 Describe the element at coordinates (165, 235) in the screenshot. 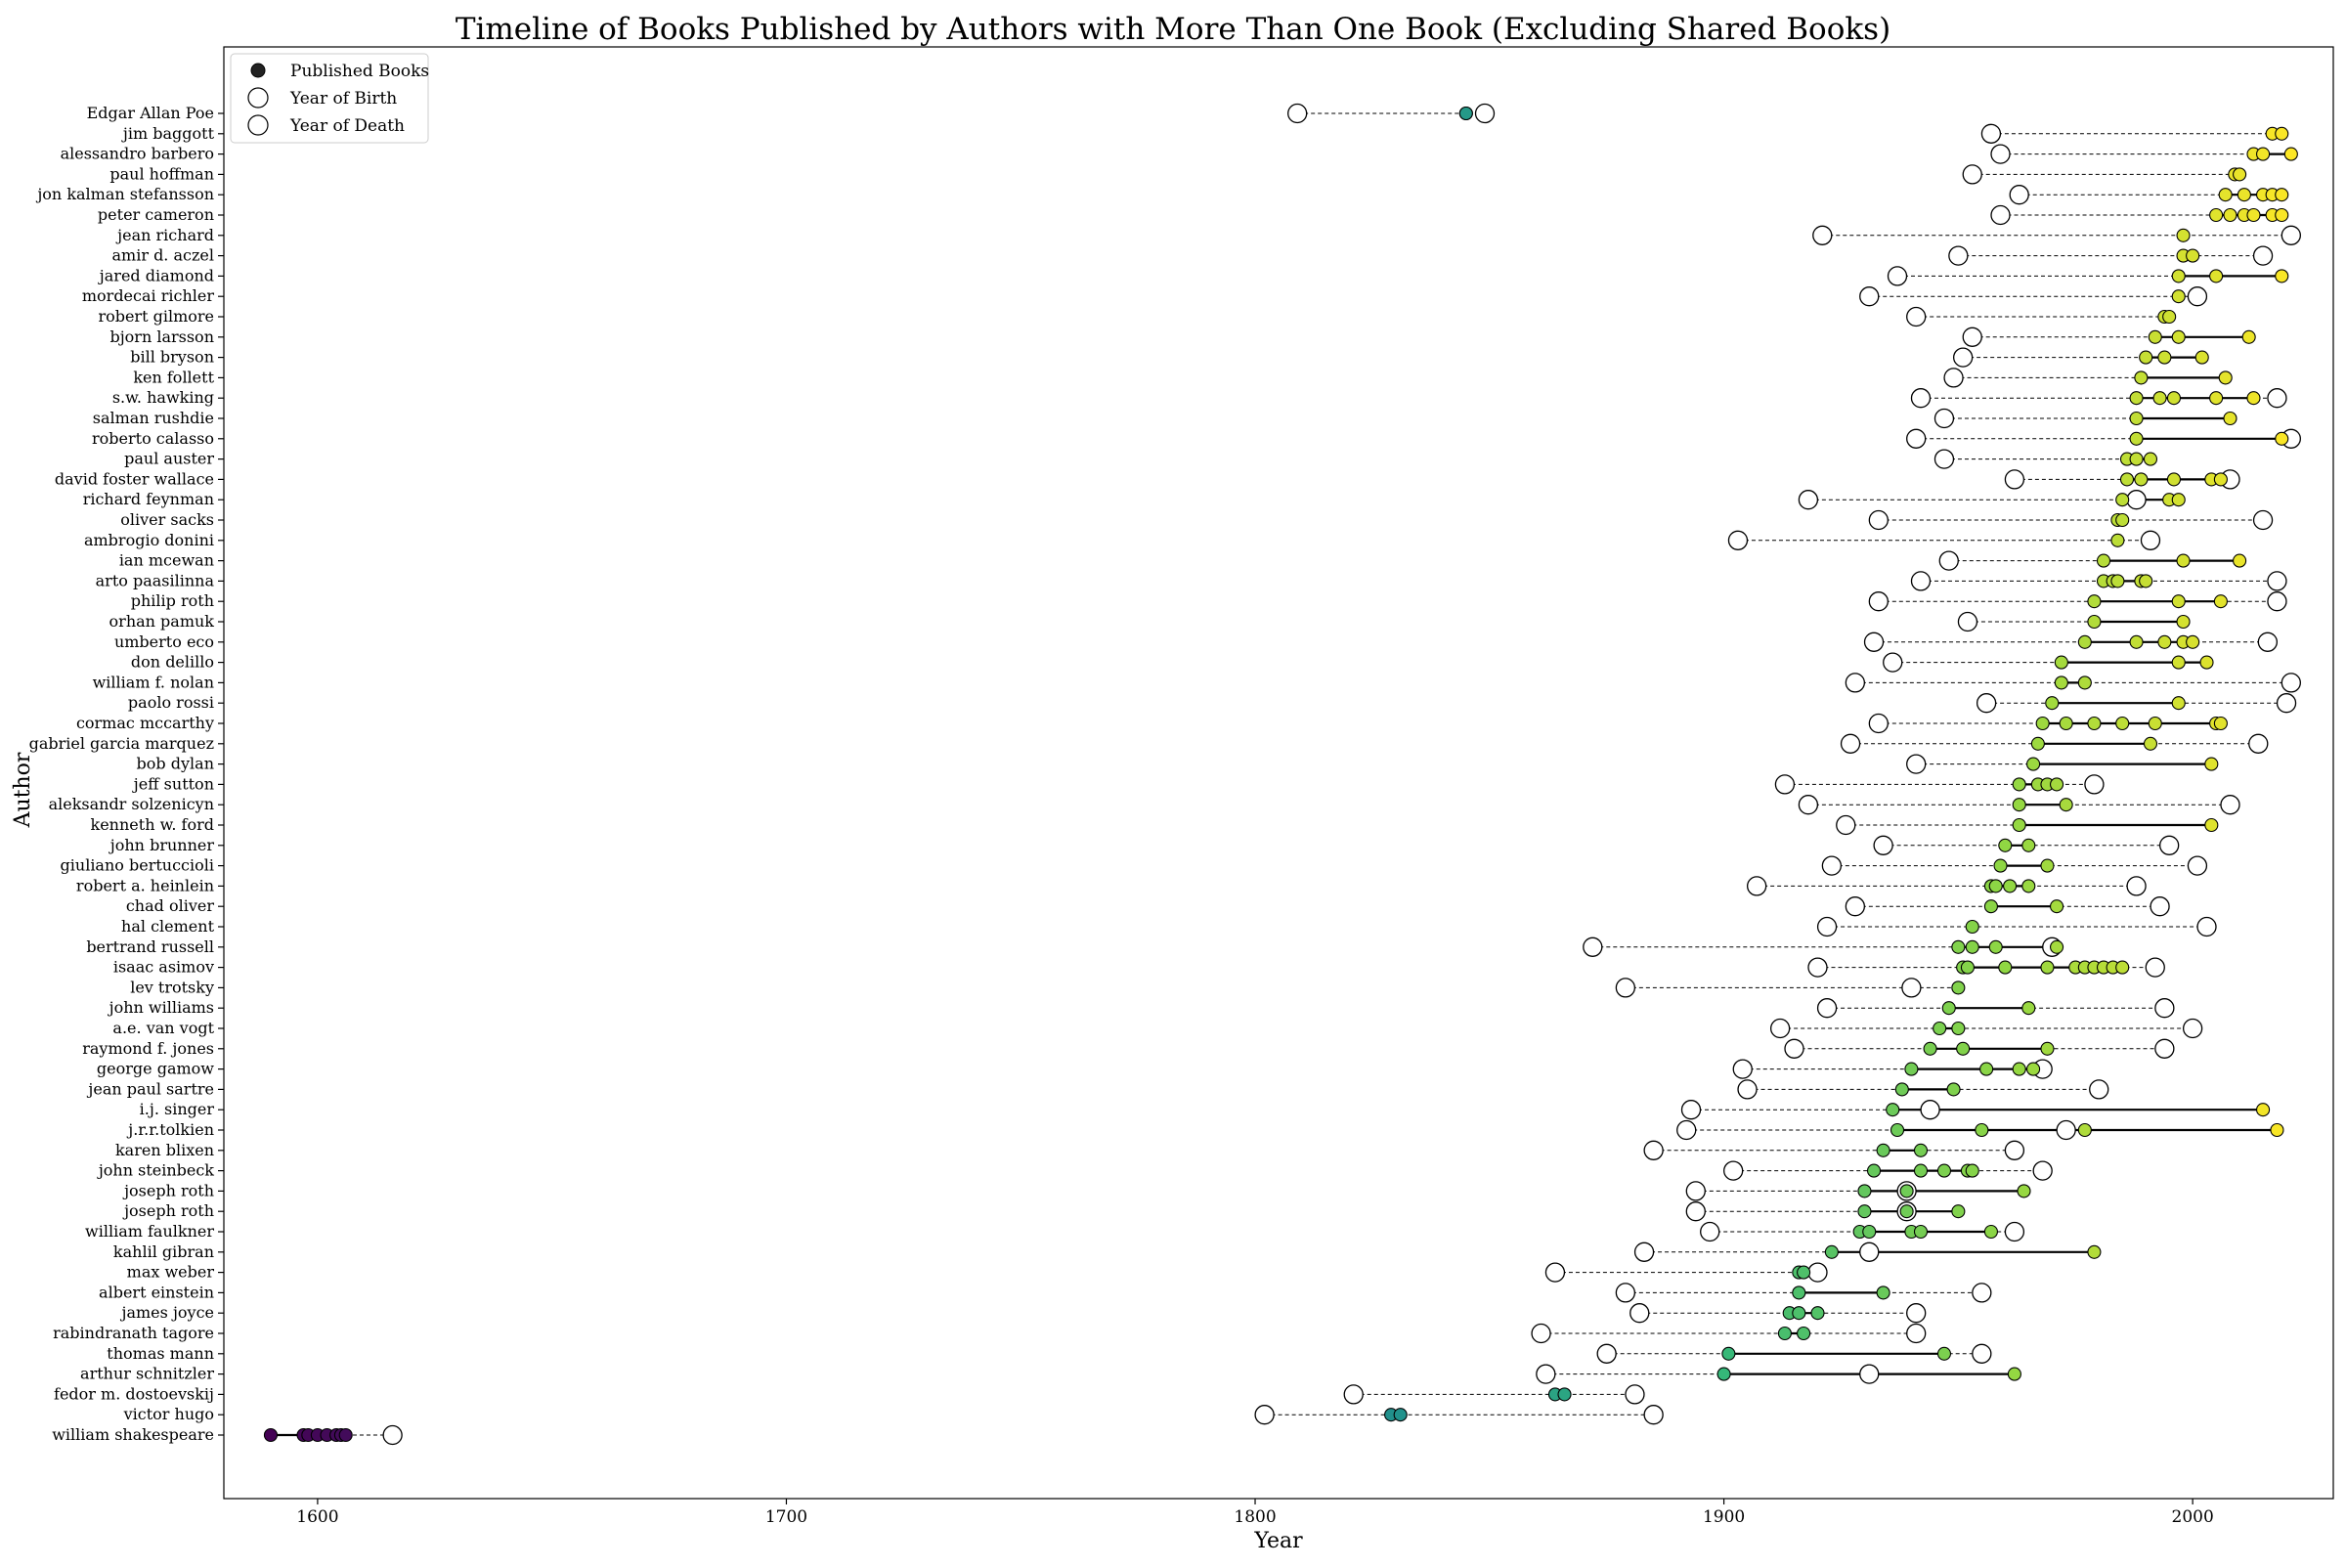

I see `y-tick-label-jean-richard-6: jean richard` at that location.